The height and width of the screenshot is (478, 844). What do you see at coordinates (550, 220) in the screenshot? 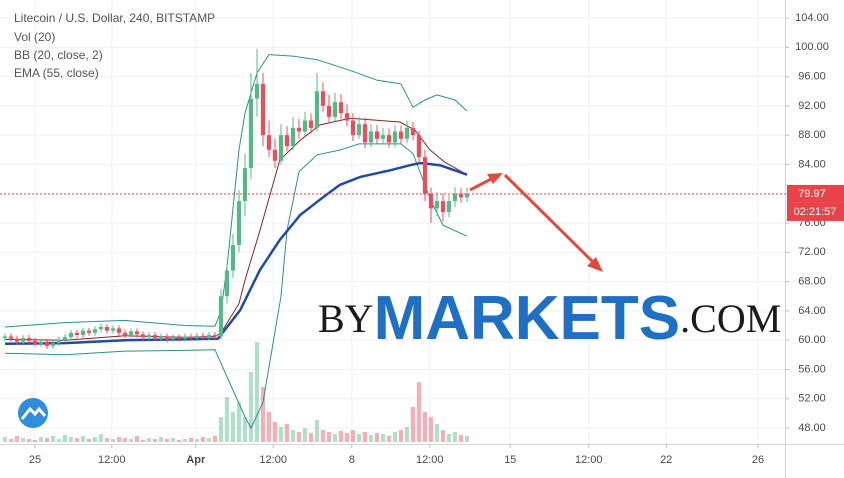
I see `arrow` at bounding box center [550, 220].